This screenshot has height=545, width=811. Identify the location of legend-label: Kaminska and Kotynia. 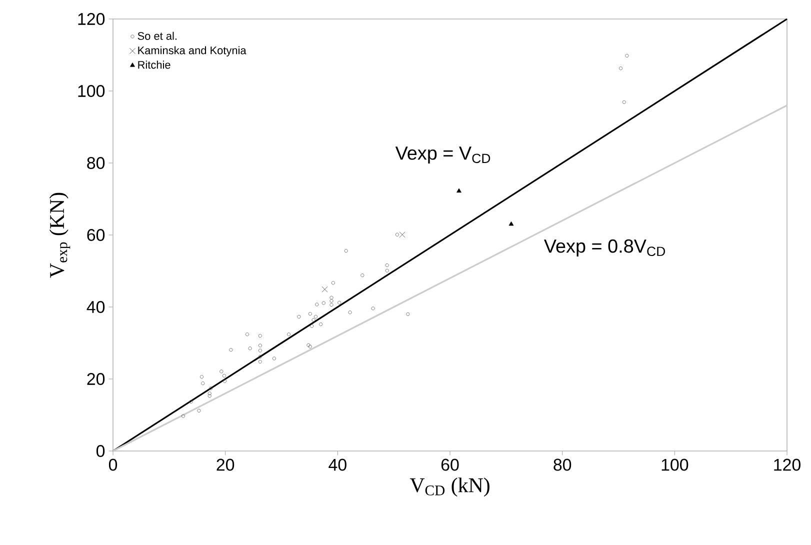
(192, 51).